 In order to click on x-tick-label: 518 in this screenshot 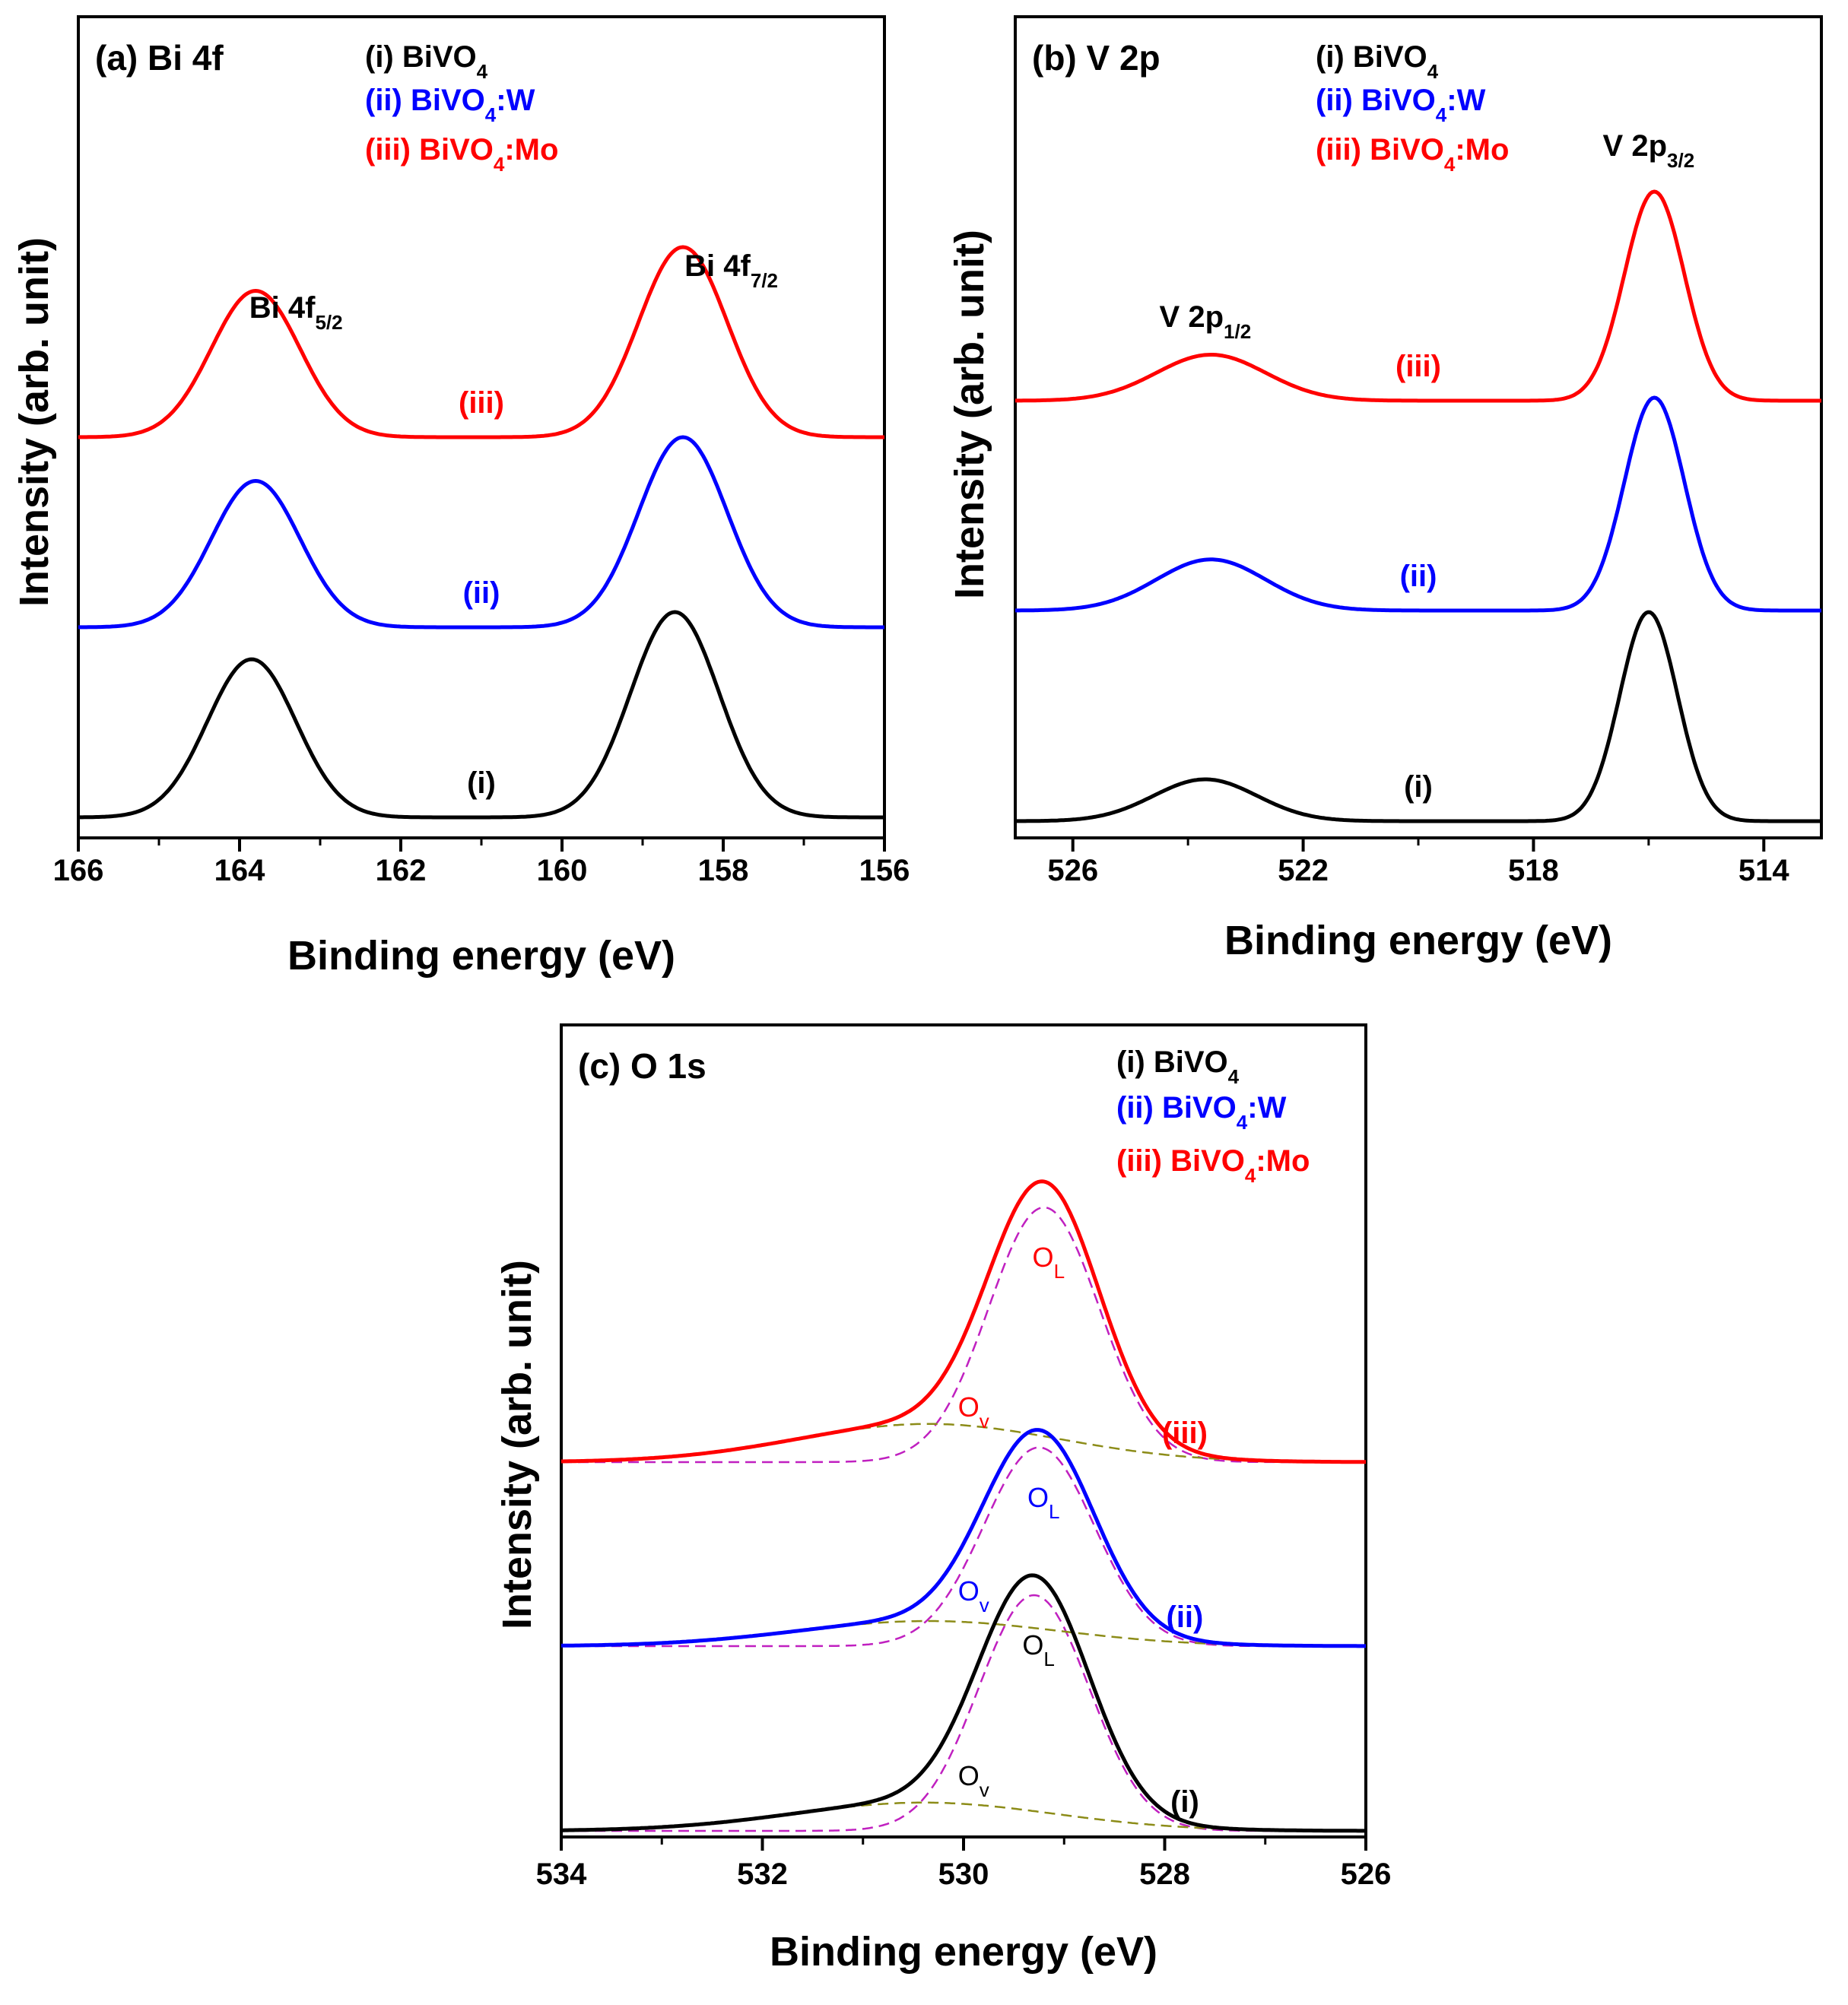, I will do `click(1533, 870)`.